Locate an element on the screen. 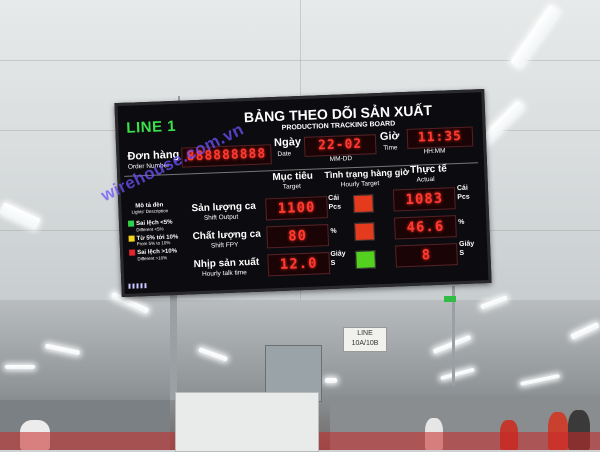  unit-actual-output: Cái is located at coordinates (462, 188).